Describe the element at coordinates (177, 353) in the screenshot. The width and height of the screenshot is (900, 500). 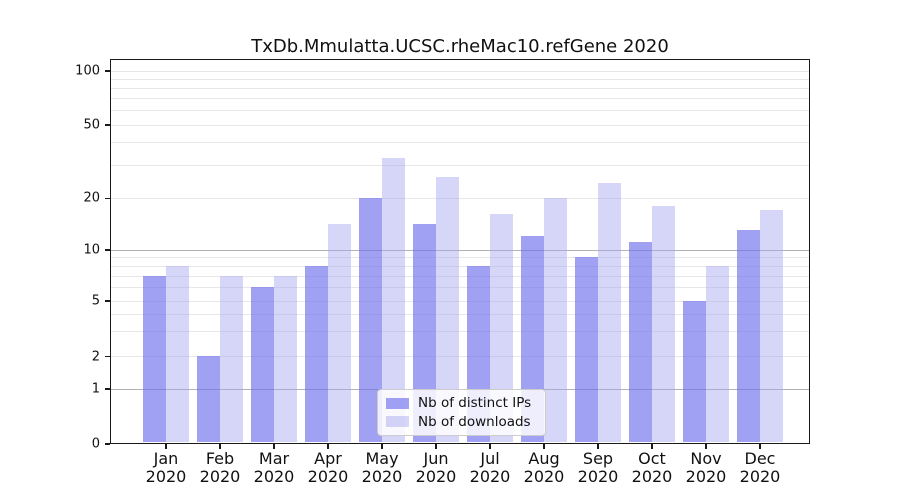
I see `bar-downloads-jan` at that location.